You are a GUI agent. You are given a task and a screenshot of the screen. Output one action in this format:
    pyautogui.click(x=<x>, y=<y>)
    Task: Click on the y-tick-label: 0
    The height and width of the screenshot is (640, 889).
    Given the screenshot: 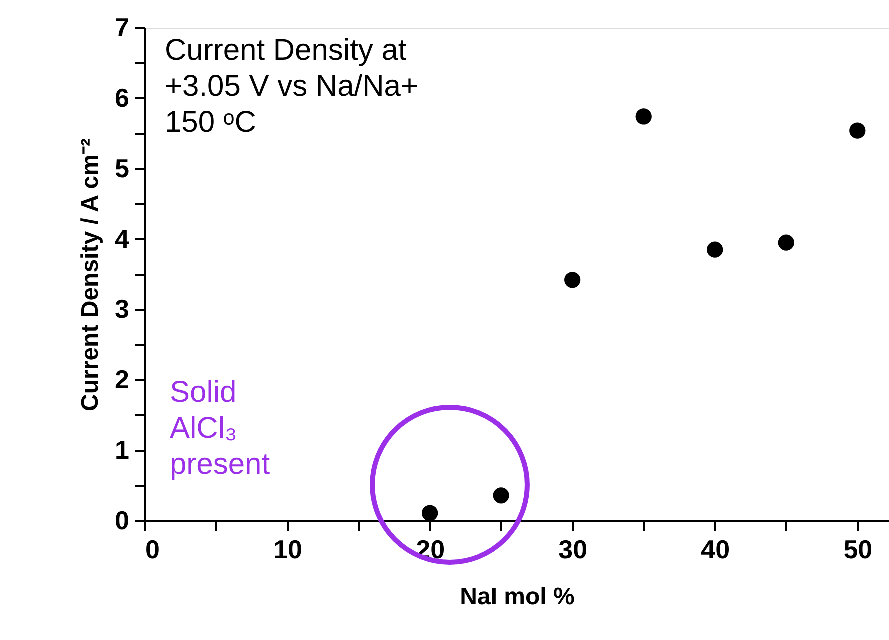 What is the action you would take?
    pyautogui.click(x=122, y=521)
    